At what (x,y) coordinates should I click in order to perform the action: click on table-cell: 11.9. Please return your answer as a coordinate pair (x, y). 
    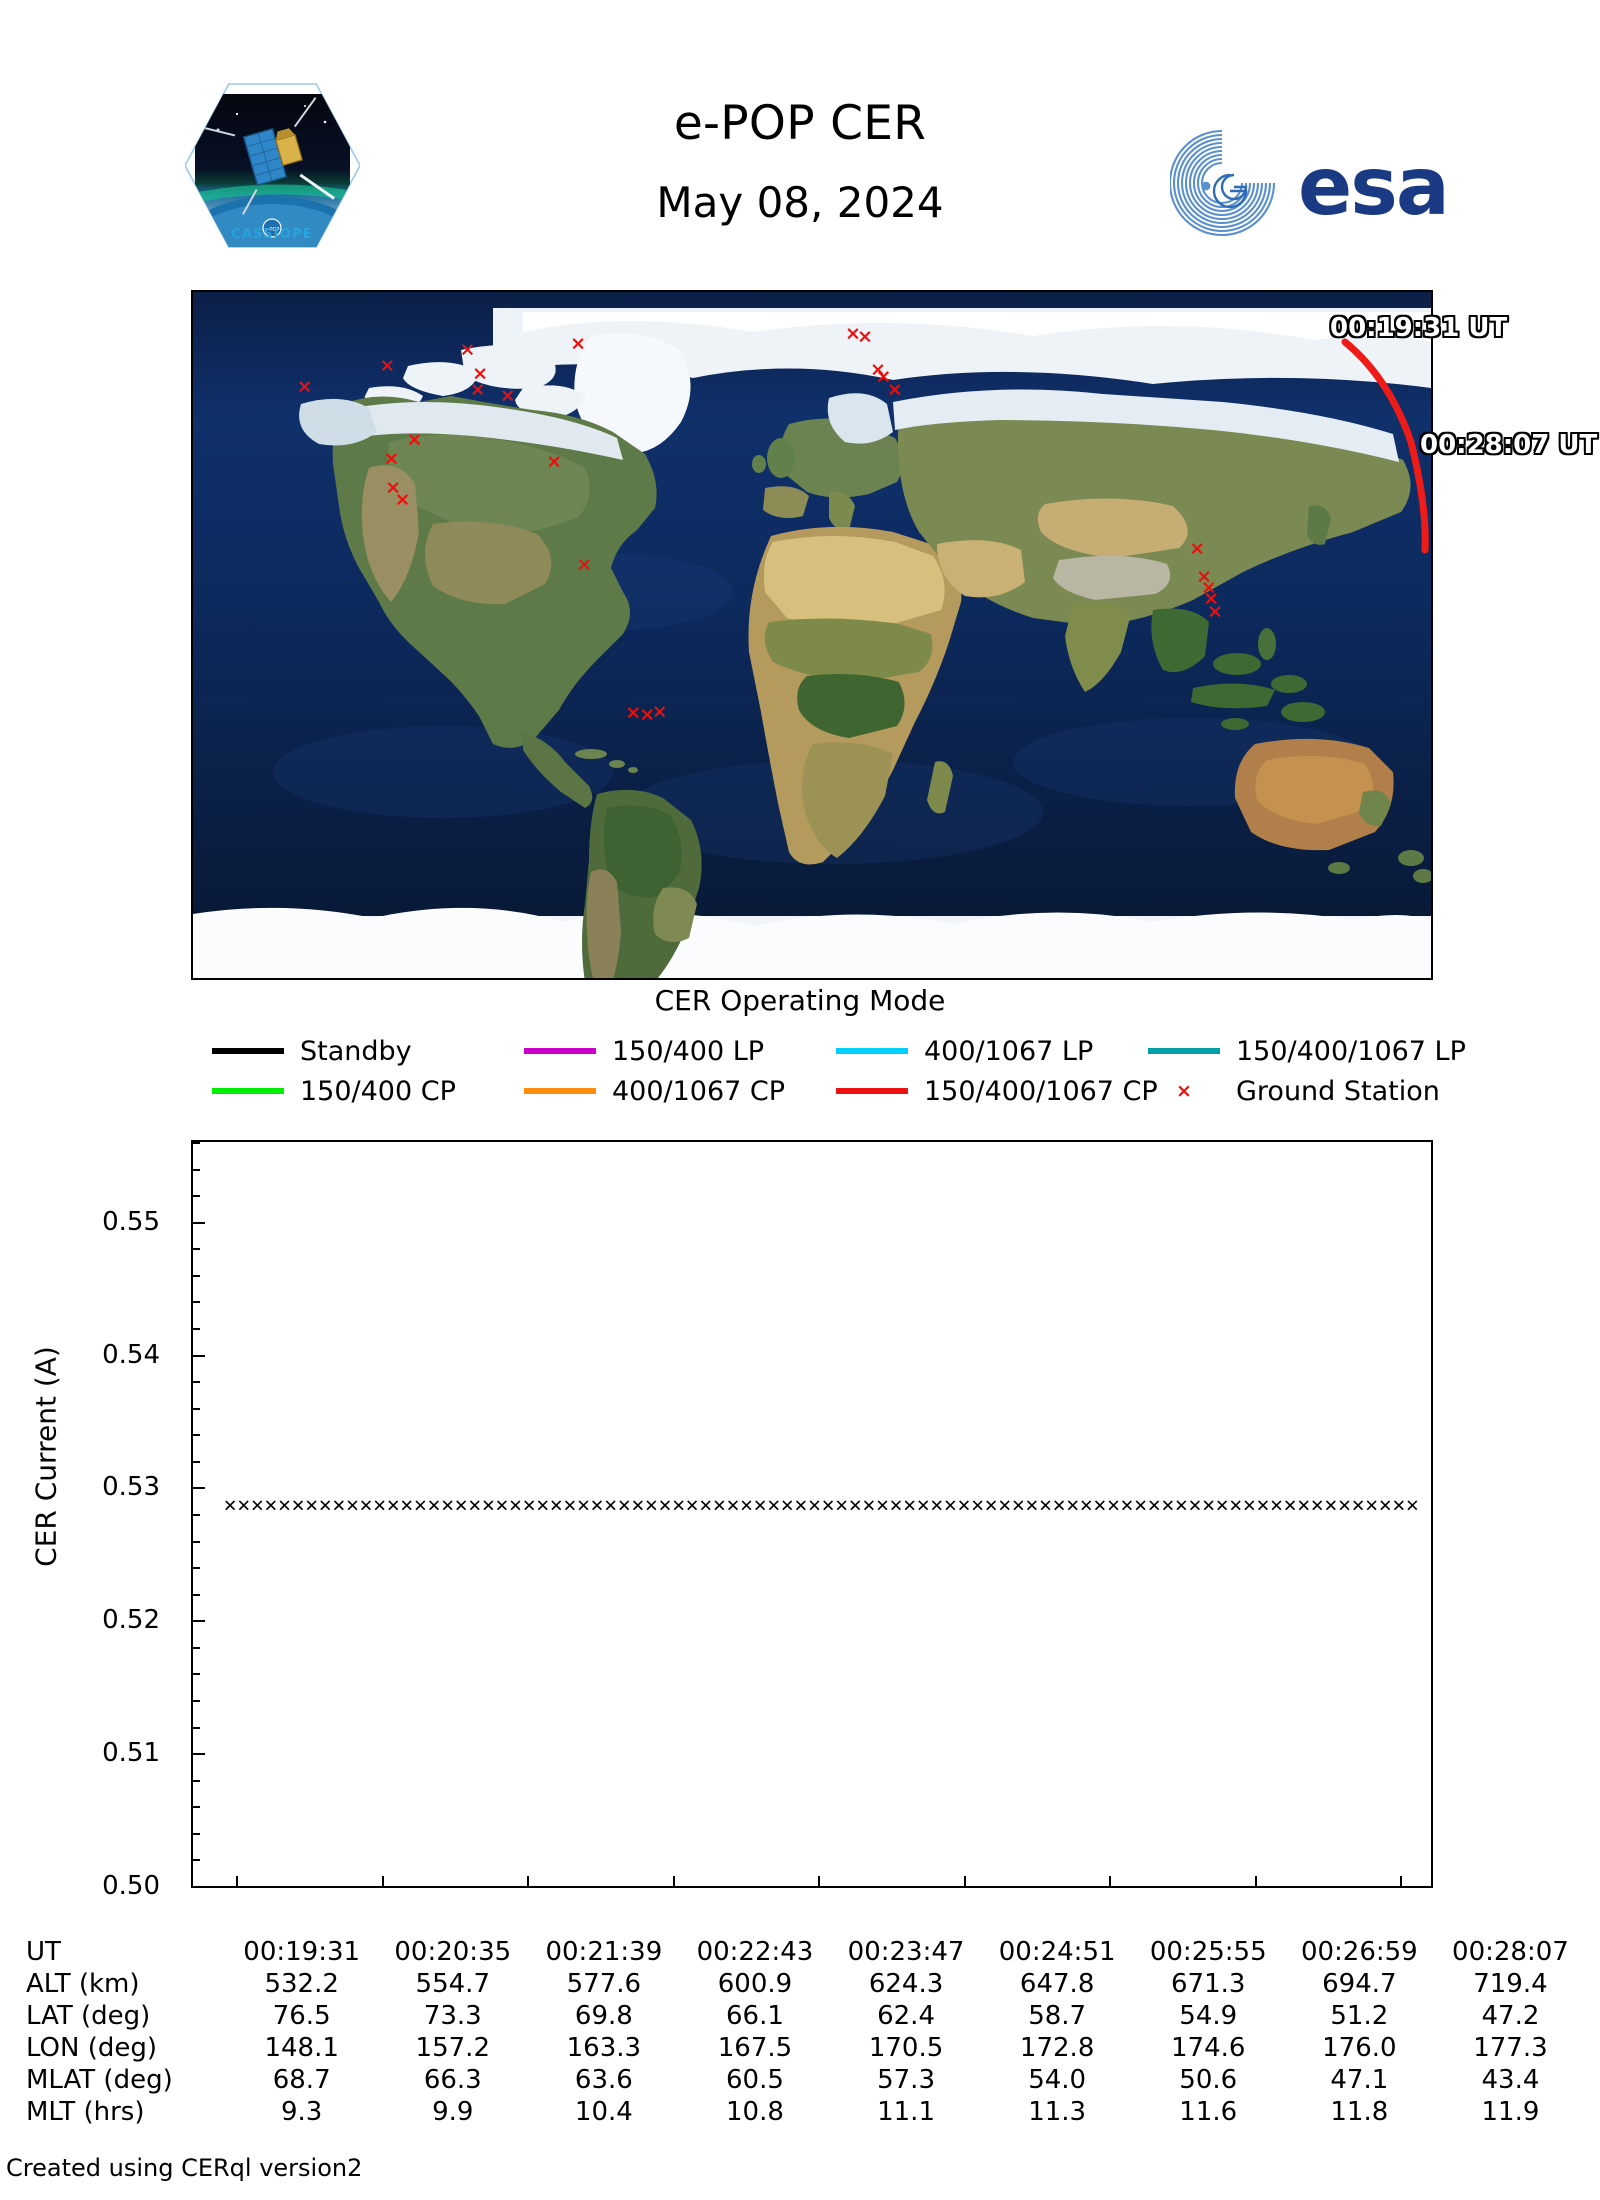
    Looking at the image, I should click on (1510, 2112).